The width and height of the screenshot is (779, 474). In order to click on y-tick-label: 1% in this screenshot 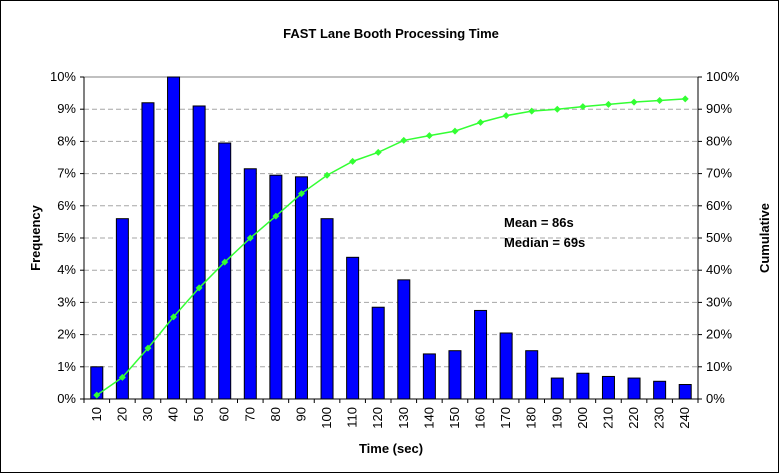, I will do `click(66, 366)`.